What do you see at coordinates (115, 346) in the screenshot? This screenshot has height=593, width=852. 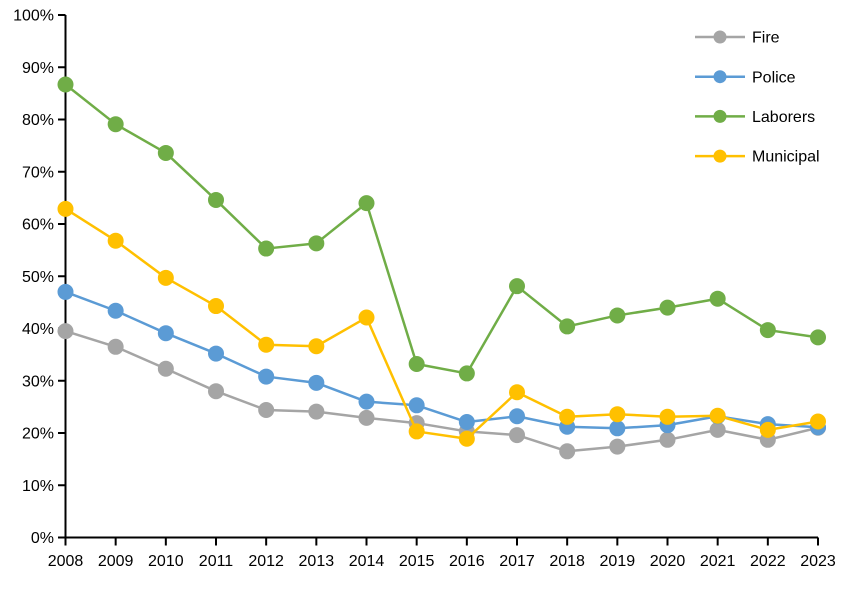 I see `marker-fire-2009` at bounding box center [115, 346].